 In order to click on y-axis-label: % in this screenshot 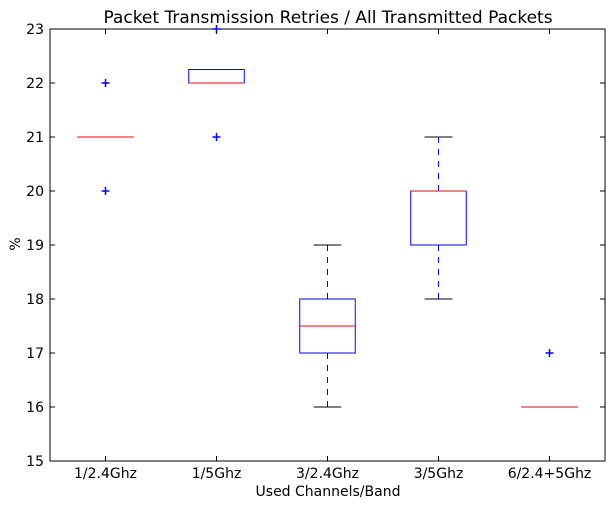, I will do `click(16, 243)`.